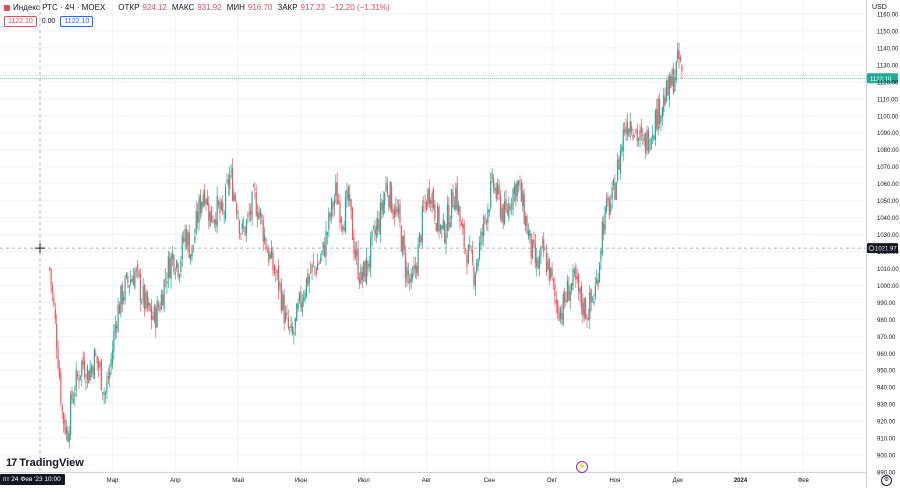  I want to click on y-tick-label: 970.00, so click(886, 338).